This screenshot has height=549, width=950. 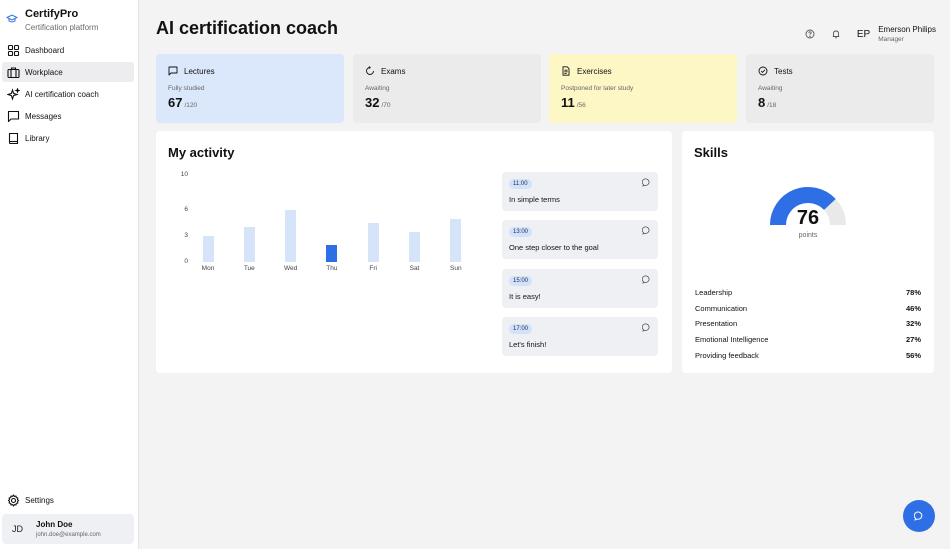 What do you see at coordinates (913, 308) in the screenshot?
I see `skill-percent: 46%` at bounding box center [913, 308].